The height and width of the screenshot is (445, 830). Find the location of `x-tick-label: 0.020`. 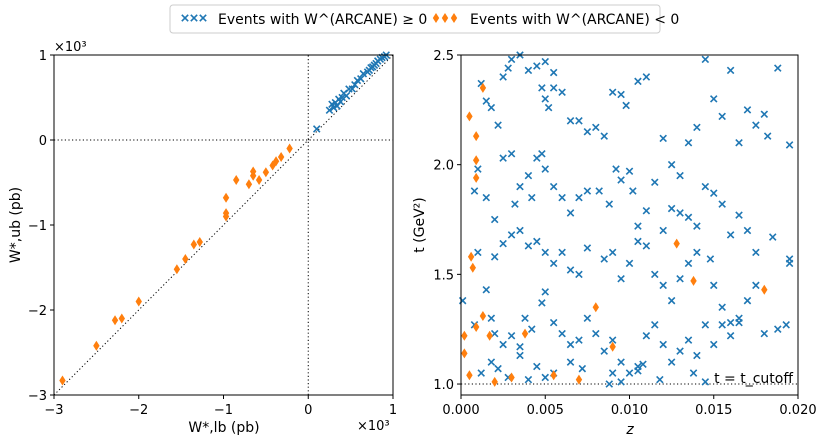

x-tick-label: 0.020 is located at coordinates (797, 410).